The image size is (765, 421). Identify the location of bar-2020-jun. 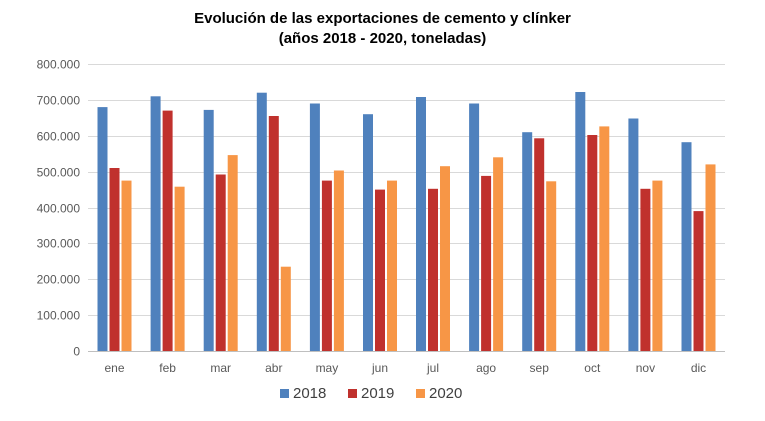
(392, 265).